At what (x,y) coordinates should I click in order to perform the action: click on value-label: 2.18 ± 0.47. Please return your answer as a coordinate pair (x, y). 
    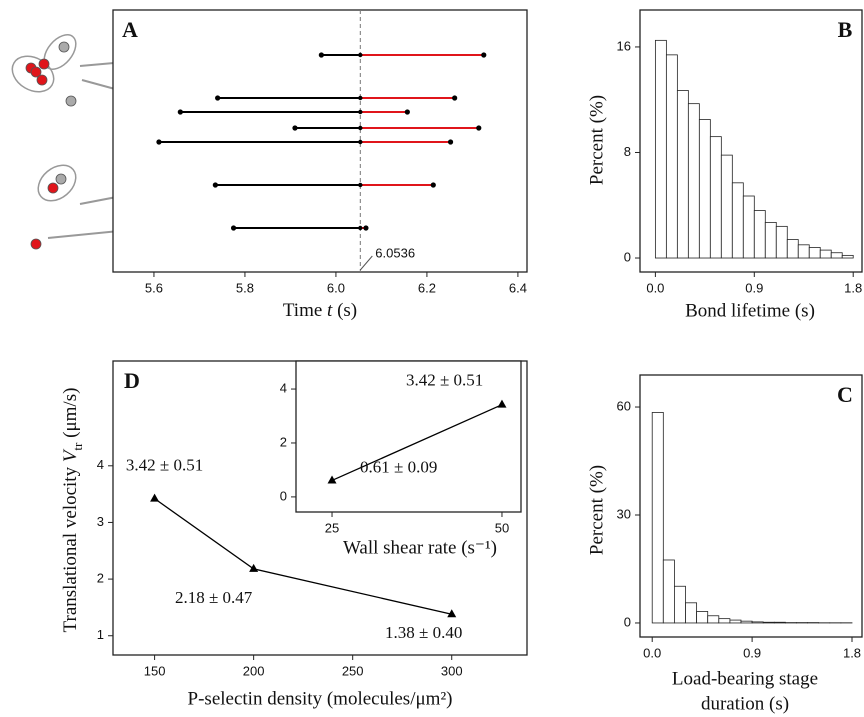
    Looking at the image, I should click on (214, 597).